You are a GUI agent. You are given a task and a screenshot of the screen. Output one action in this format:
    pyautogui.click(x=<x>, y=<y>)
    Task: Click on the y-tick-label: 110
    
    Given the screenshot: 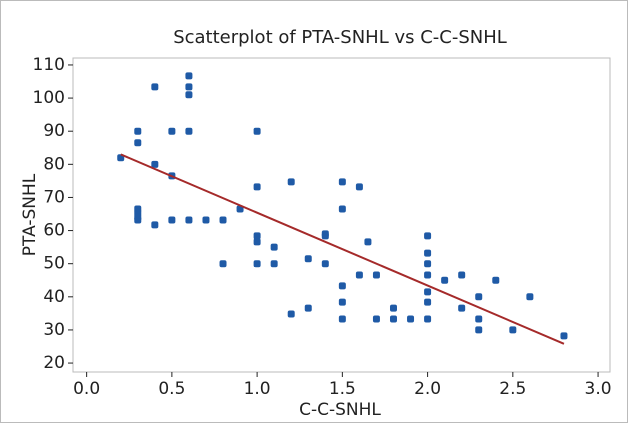 What is the action you would take?
    pyautogui.click(x=49, y=65)
    